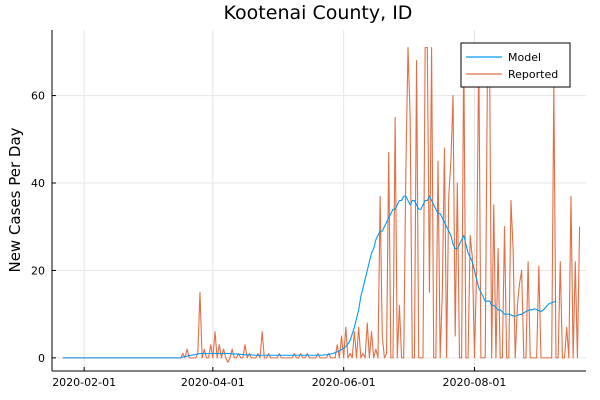 The image size is (600, 400). I want to click on legend: Model Reported, so click(515, 65).